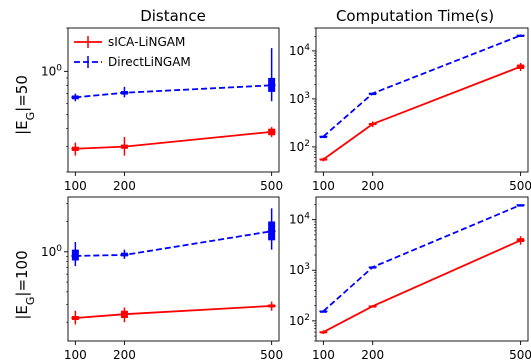 Image resolution: width=531 pixels, height=362 pixels. I want to click on row-label-100: |EG|=100, so click(25, 284).